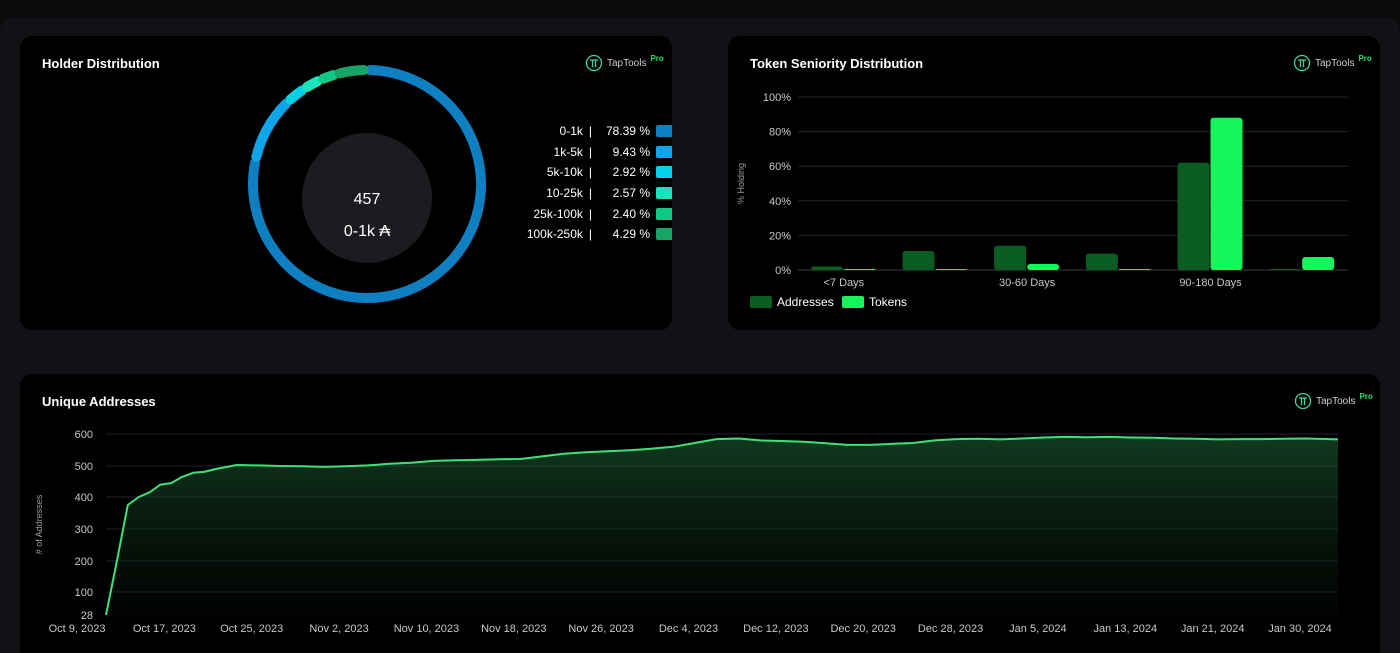  I want to click on legend-percent: 2.57 %, so click(631, 193).